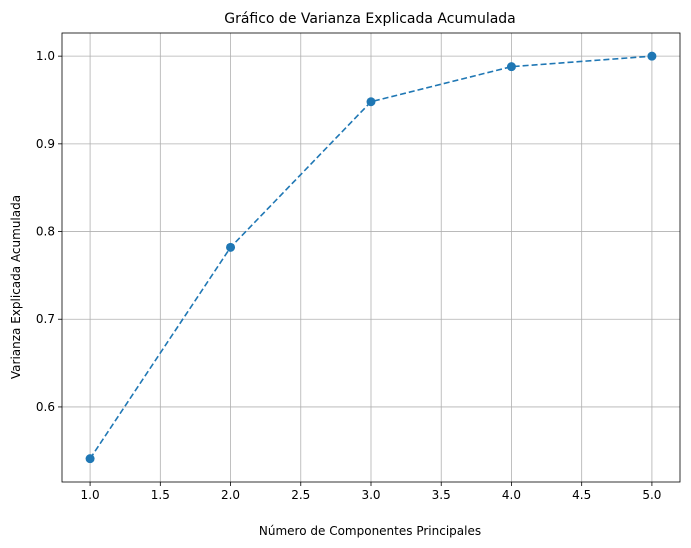 The height and width of the screenshot is (548, 691). Describe the element at coordinates (45, 56) in the screenshot. I see `y-tick-label: 1.0` at that location.